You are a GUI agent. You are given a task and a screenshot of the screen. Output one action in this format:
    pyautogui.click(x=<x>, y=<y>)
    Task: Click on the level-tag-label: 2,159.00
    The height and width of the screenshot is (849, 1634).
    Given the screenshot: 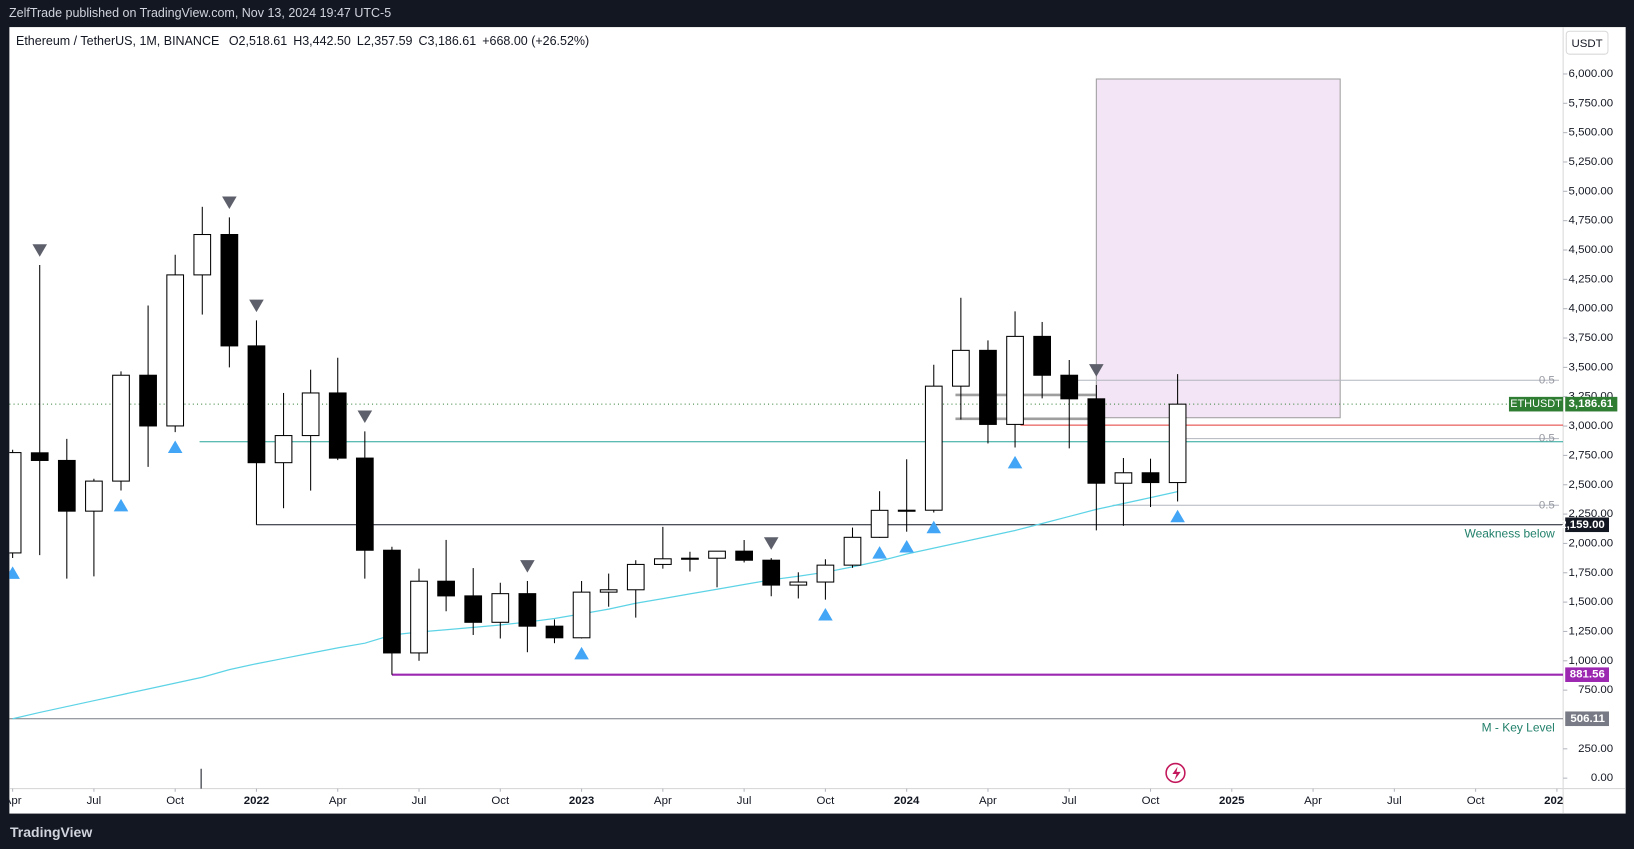 What is the action you would take?
    pyautogui.click(x=1582, y=525)
    